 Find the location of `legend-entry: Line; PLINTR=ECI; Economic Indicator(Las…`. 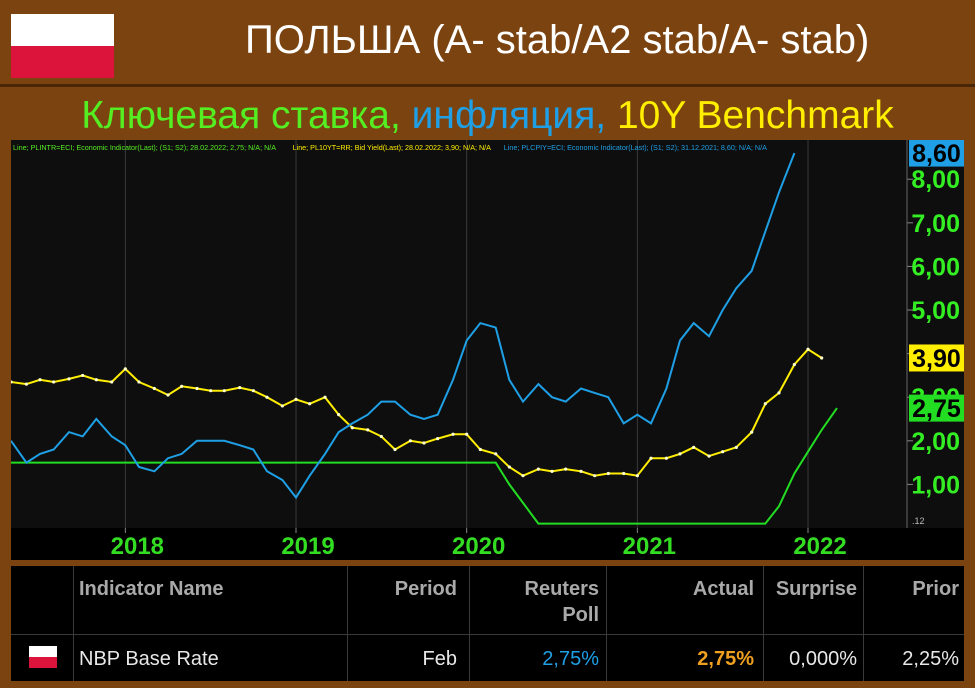

legend-entry: Line; PLINTR=ECI; Economic Indicator(Las… is located at coordinates (144, 147).